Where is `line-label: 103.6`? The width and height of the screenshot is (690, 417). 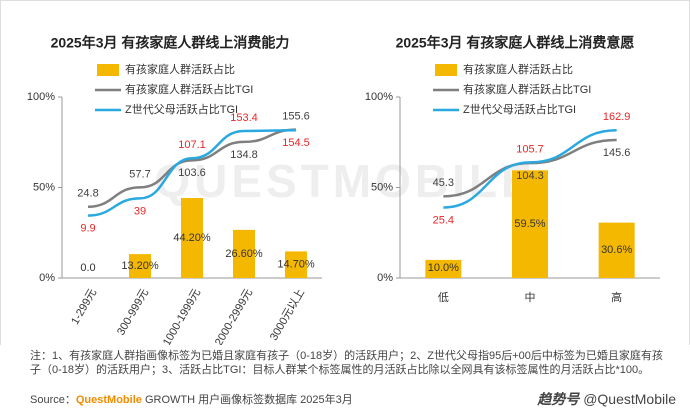
line-label: 103.6 is located at coordinates (192, 173).